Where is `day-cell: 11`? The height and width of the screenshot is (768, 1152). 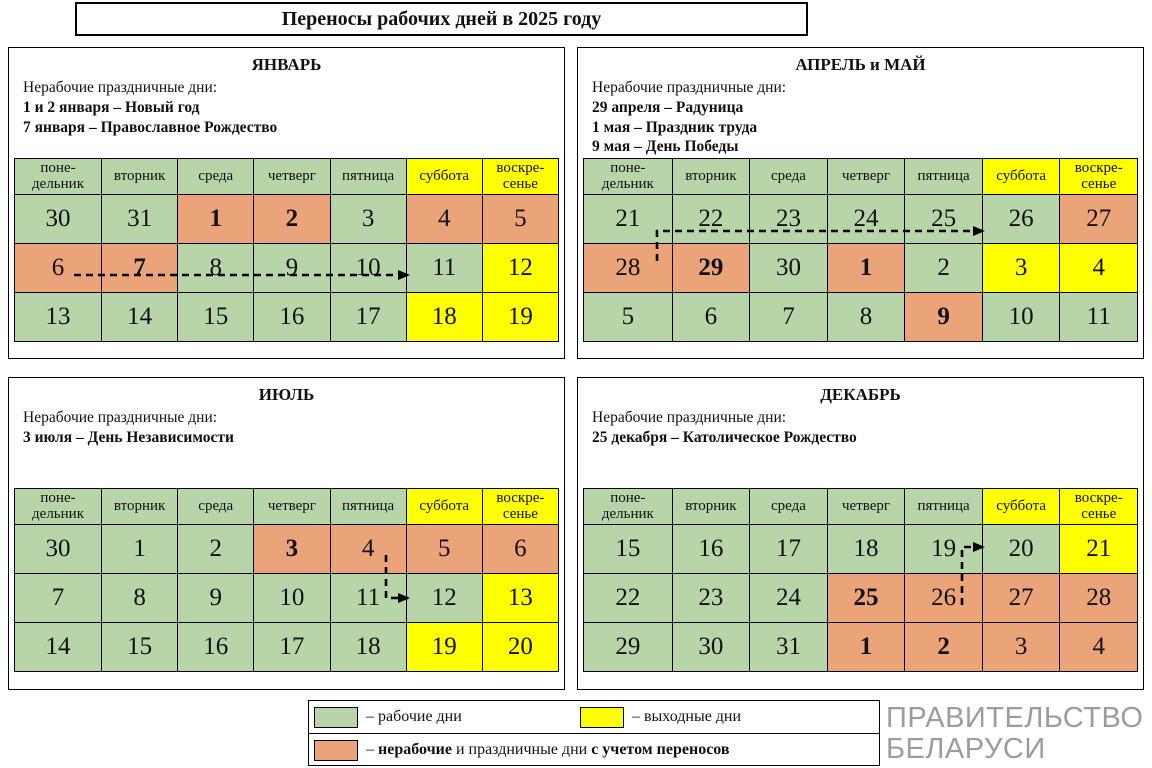
day-cell: 11 is located at coordinates (368, 598).